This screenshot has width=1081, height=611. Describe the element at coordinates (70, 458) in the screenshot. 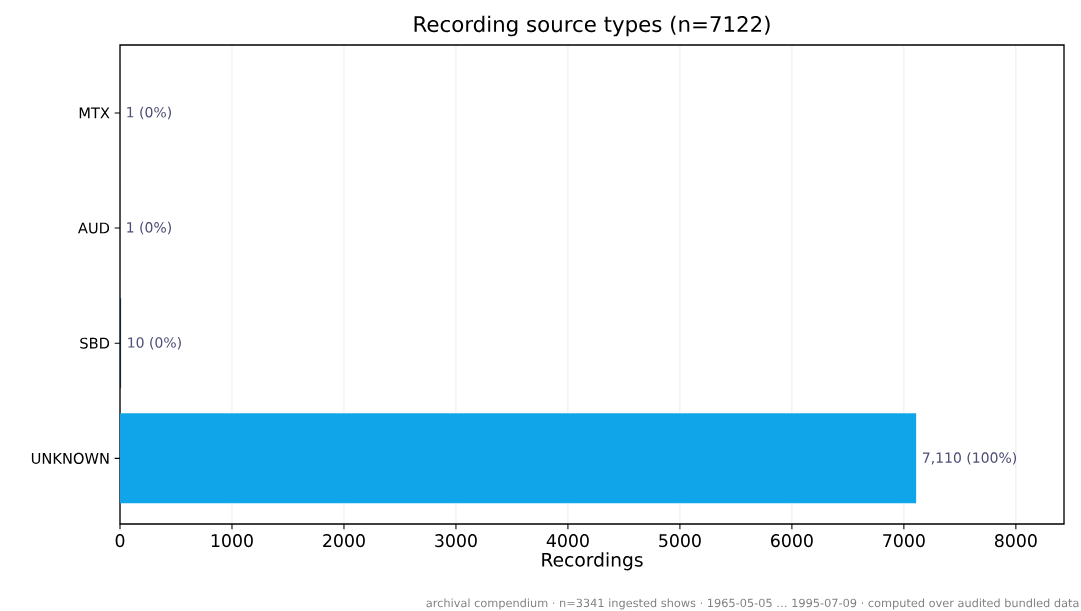

I see `y-tick-label: UNKNOWN` at that location.